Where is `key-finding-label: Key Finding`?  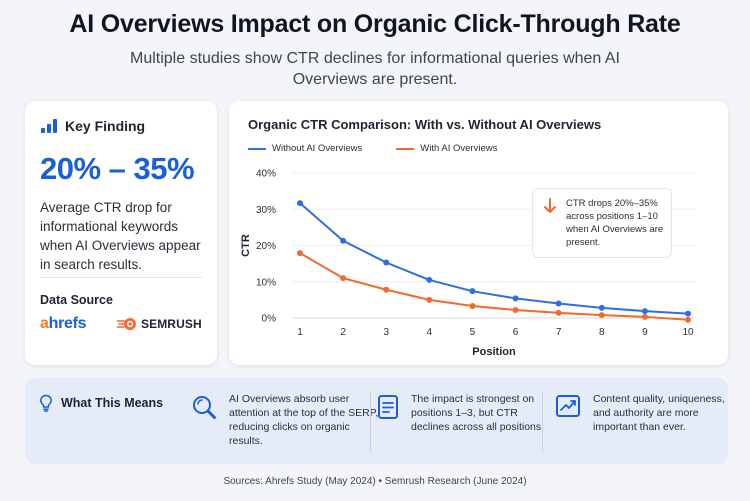 key-finding-label: Key Finding is located at coordinates (105, 126).